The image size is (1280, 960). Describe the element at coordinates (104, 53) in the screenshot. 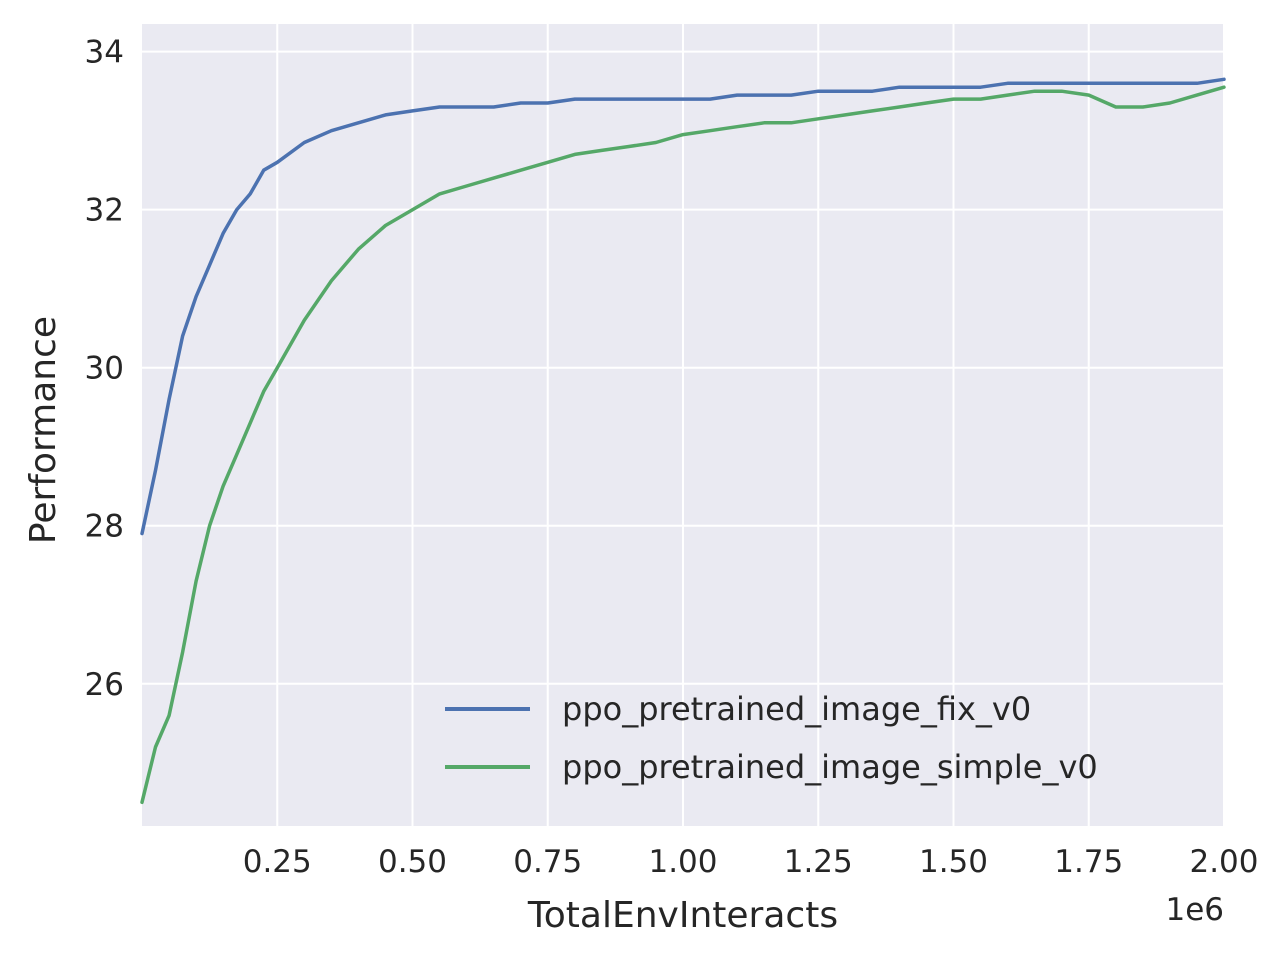

I see `y-tick-label: 34` at that location.